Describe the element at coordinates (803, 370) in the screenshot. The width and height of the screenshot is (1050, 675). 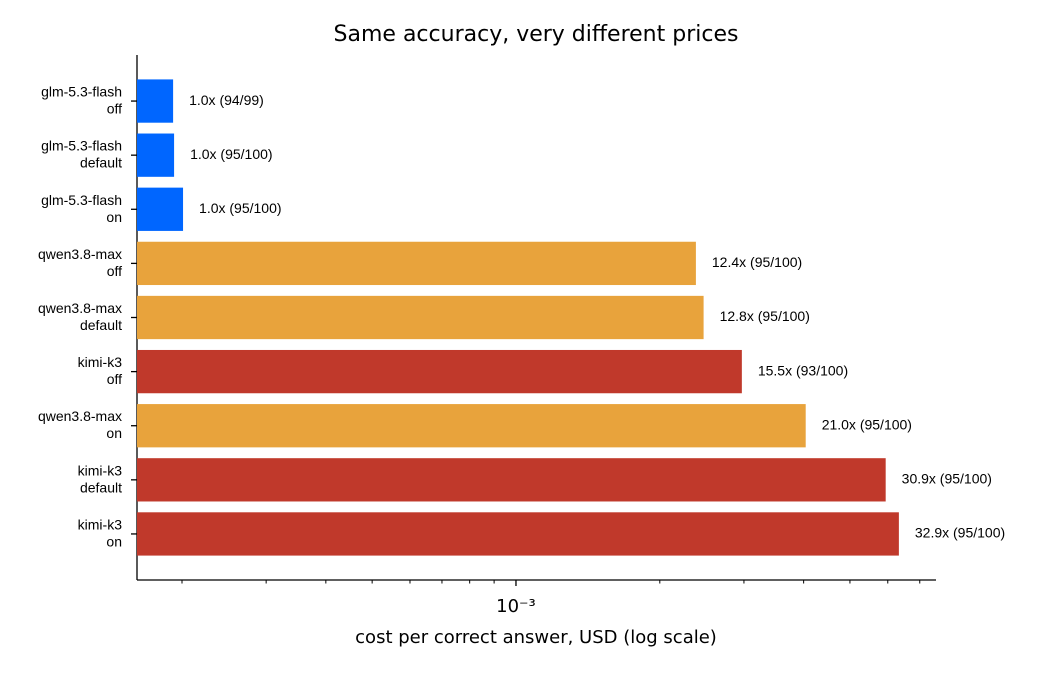
I see `value-label: 15.5x (93/100)` at that location.